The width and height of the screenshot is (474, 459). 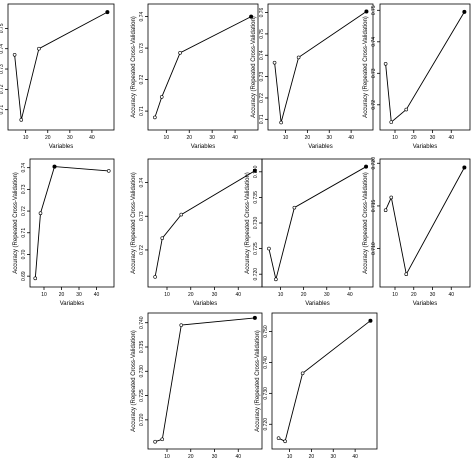 What do you see at coordinates (262, 34) in the screenshot?
I see `y-tick-label: 0.75` at bounding box center [262, 34].